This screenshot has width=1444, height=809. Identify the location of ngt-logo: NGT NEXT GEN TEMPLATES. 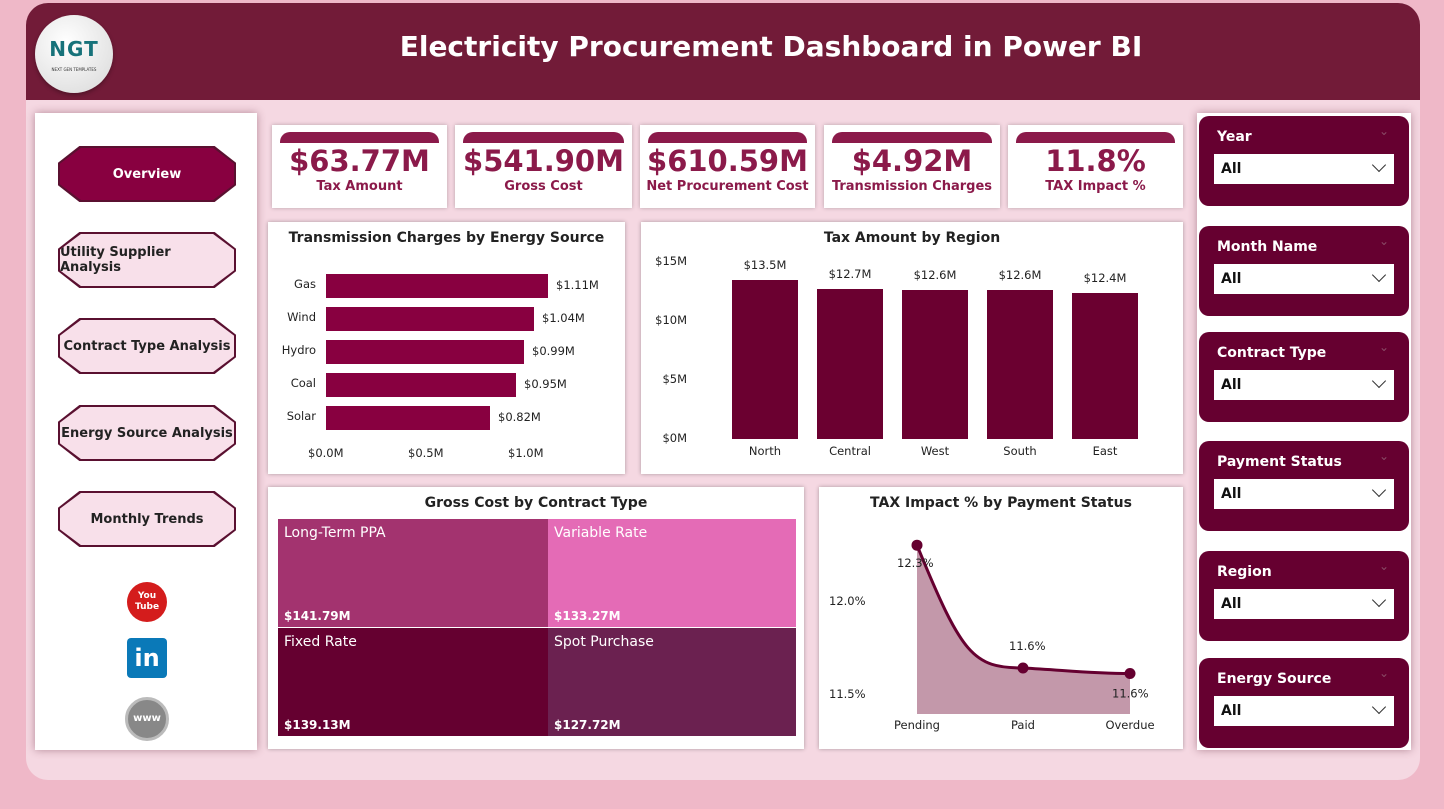
(74, 54).